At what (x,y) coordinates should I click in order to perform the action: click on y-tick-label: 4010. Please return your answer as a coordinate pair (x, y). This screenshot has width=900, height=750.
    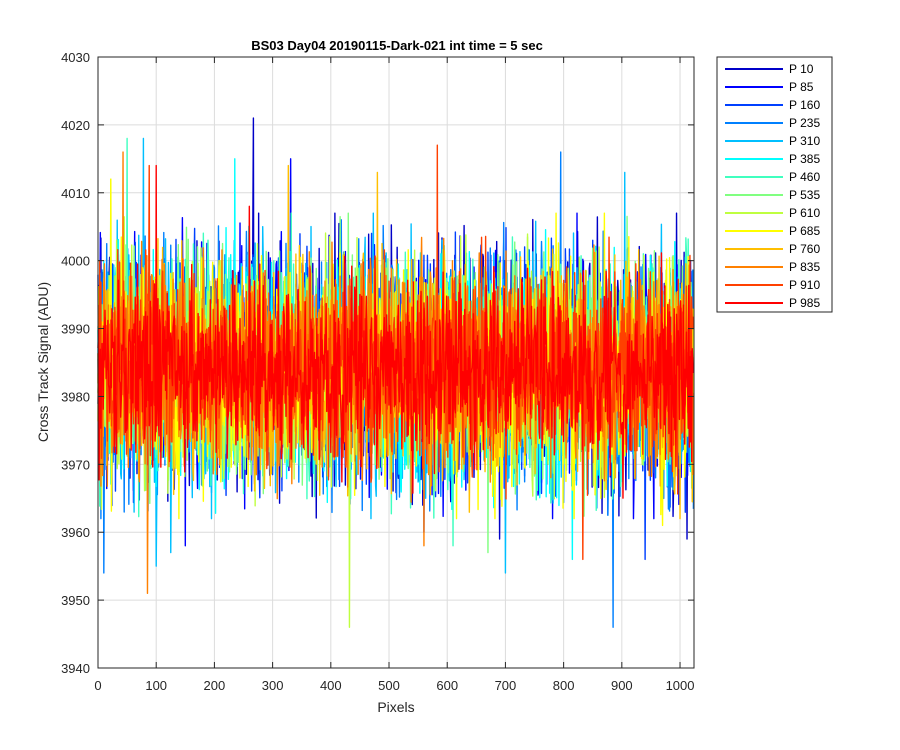
    Looking at the image, I should click on (75, 193).